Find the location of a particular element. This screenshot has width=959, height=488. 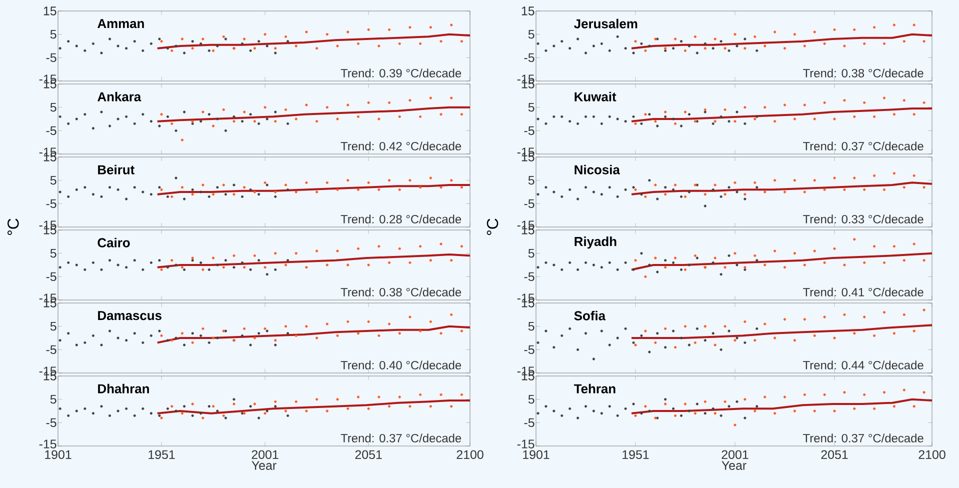

x-tick-label: 1901 is located at coordinates (58, 455).